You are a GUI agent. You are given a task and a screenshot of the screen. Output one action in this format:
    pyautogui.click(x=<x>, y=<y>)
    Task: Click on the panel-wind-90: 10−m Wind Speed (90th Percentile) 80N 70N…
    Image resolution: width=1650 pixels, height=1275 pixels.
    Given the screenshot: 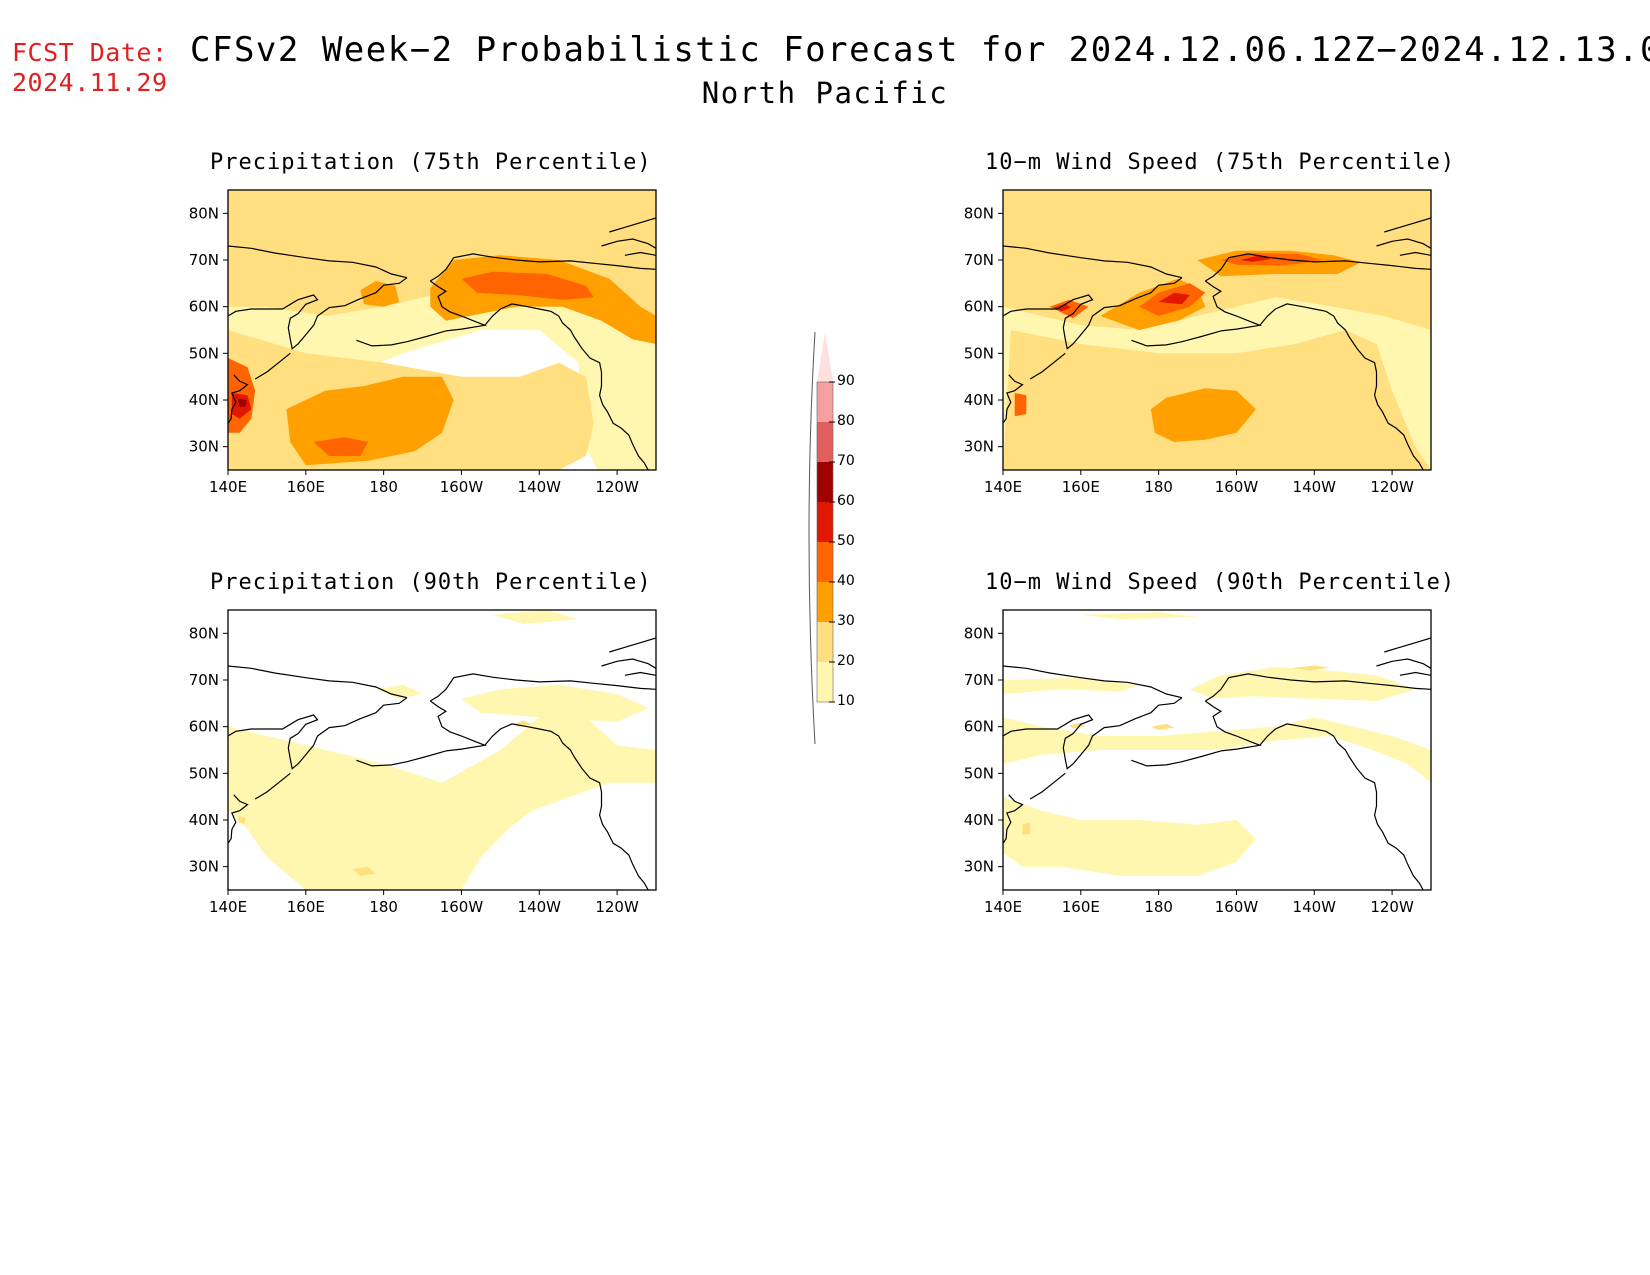 What is the action you would take?
    pyautogui.click(x=1205, y=755)
    